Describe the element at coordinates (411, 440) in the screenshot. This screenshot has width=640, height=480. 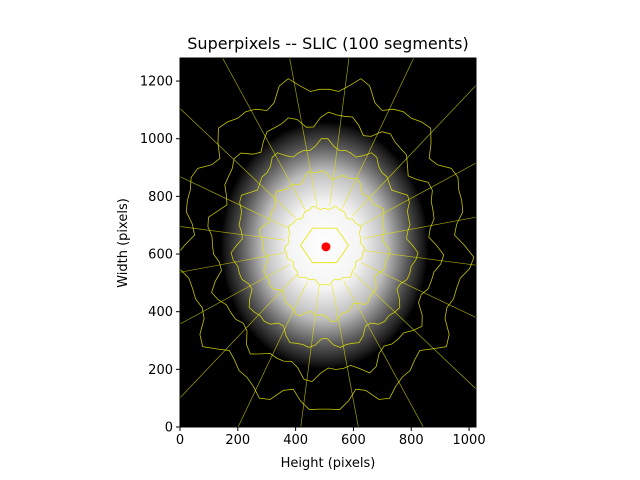
I see `x-tick-label: 800` at that location.